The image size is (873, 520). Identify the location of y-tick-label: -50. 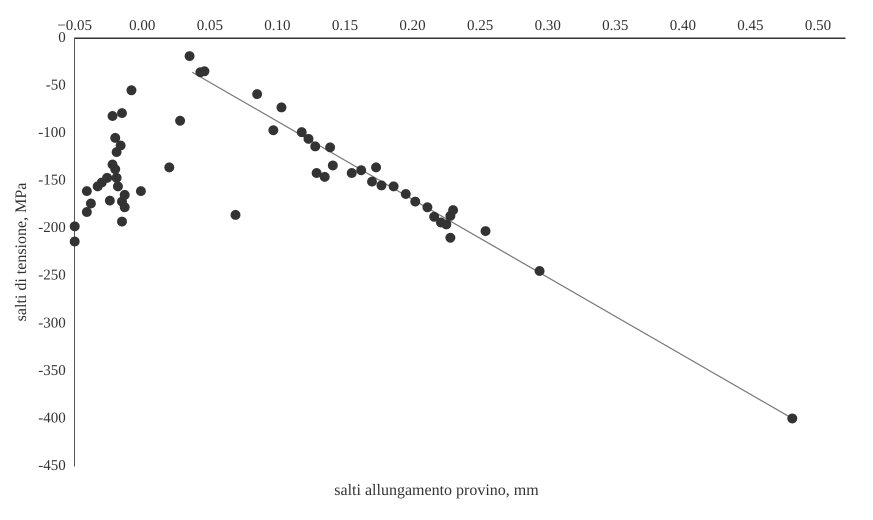
(56, 85).